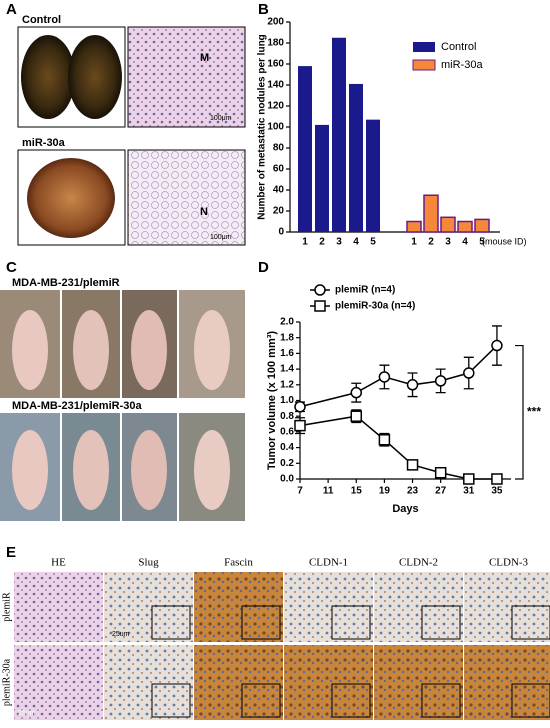 The height and width of the screenshot is (728, 550). What do you see at coordinates (275, 43) in the screenshot?
I see `y-tick-label: 180` at bounding box center [275, 43].